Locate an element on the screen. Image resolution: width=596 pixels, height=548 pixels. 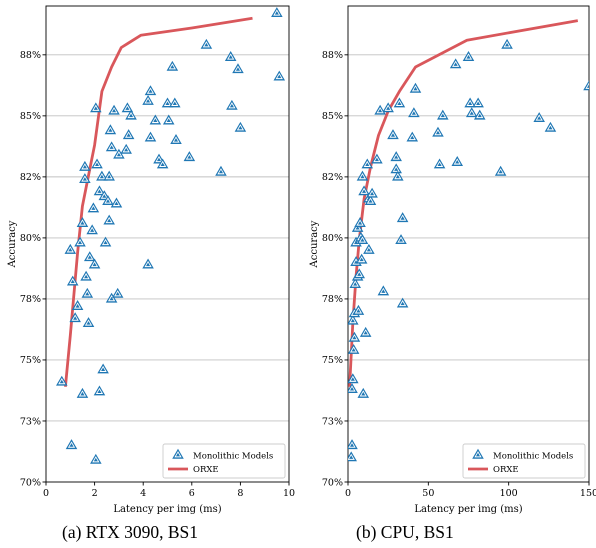
x-tick-label: 10 is located at coordinates (289, 493).